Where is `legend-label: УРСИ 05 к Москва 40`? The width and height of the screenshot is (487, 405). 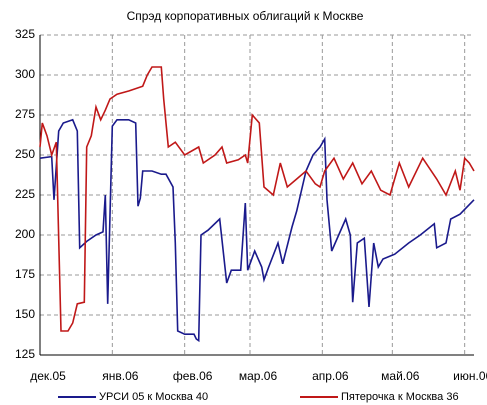
legend-label: УРСИ 05 к Москва 40 is located at coordinates (153, 397).